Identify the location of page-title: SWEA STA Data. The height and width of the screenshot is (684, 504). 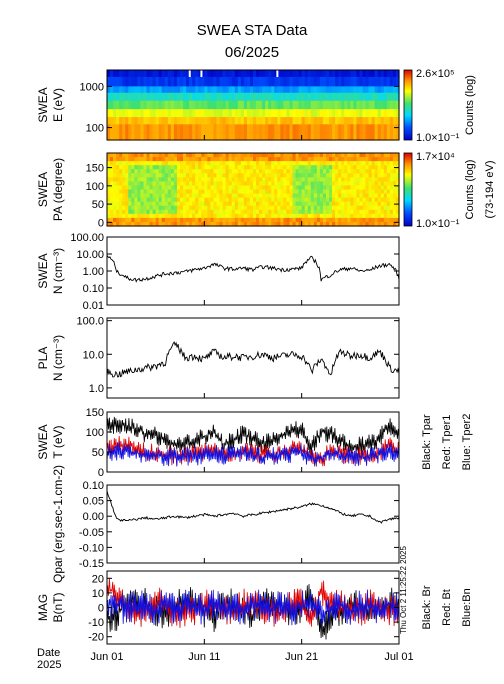
(252, 30).